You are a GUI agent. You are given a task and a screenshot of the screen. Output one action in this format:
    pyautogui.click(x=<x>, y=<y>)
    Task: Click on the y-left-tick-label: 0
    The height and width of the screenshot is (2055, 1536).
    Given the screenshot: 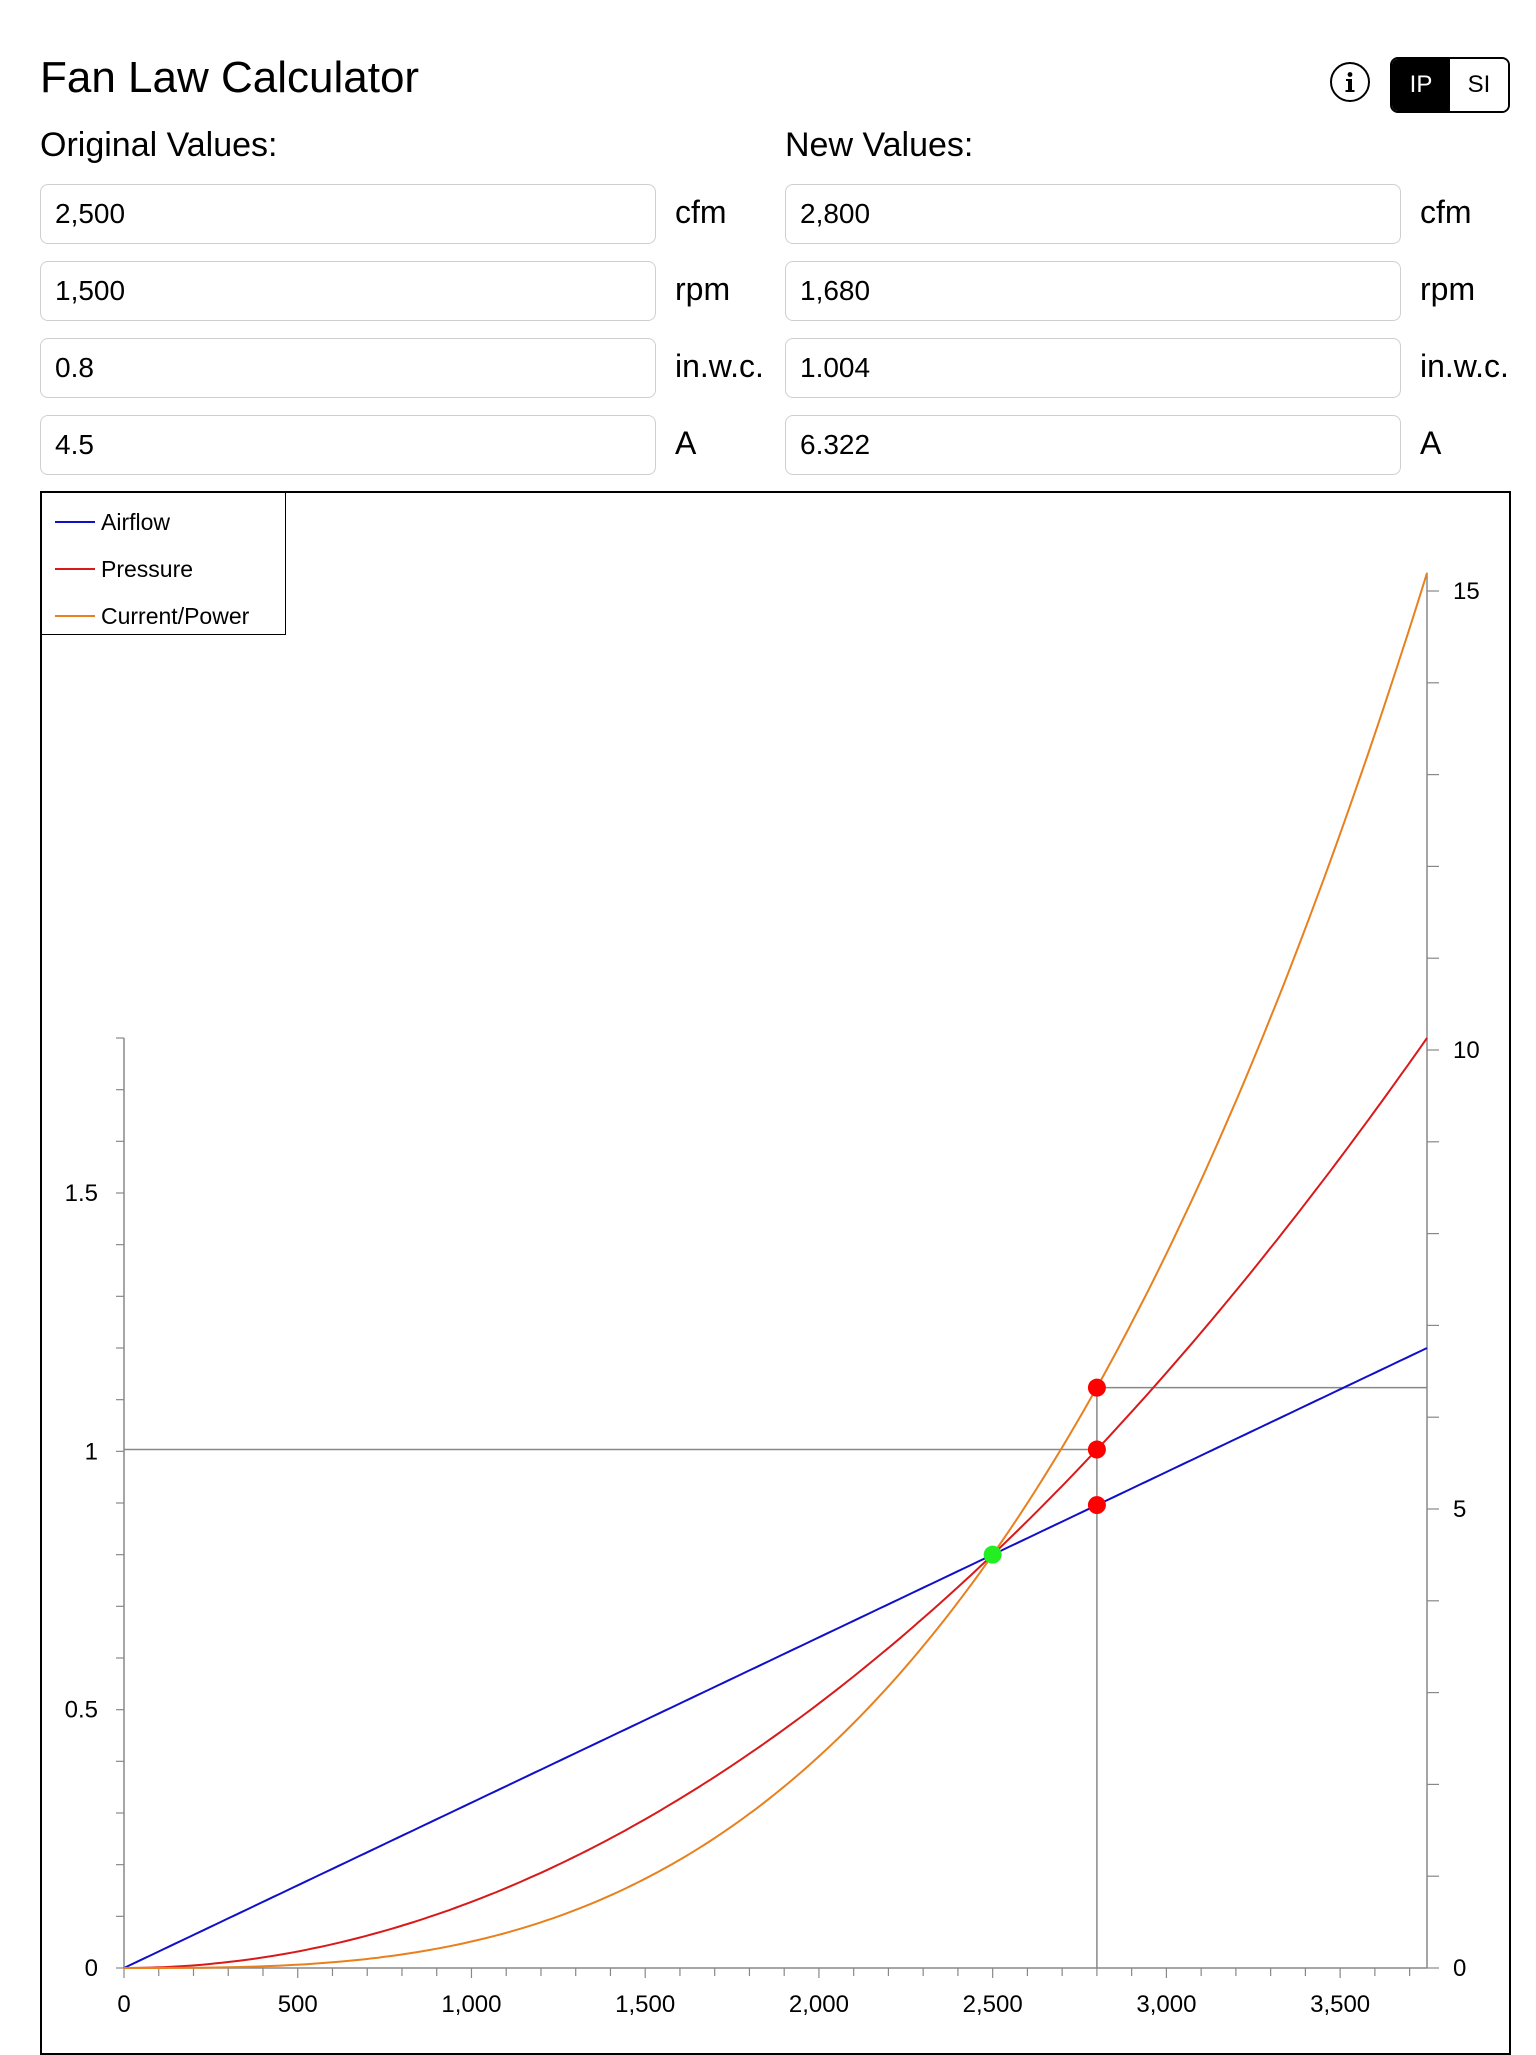 What is the action you would take?
    pyautogui.click(x=91, y=1968)
    